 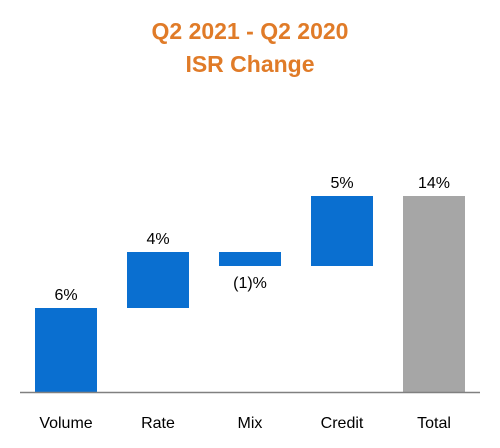 I want to click on value-label-mix: (1)%, so click(x=250, y=283).